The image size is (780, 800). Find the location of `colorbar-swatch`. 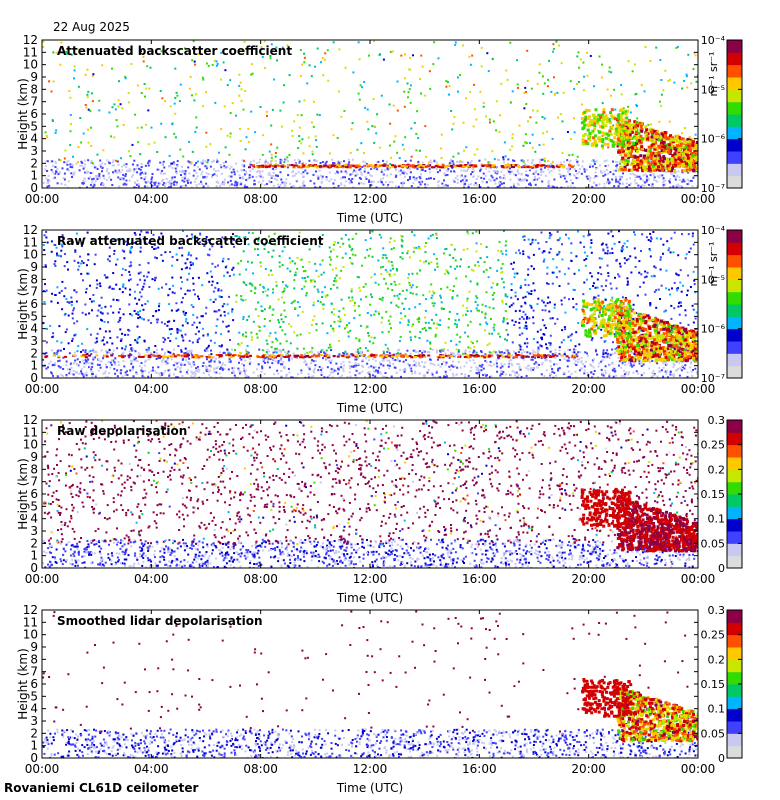

colorbar-swatch is located at coordinates (734, 108).